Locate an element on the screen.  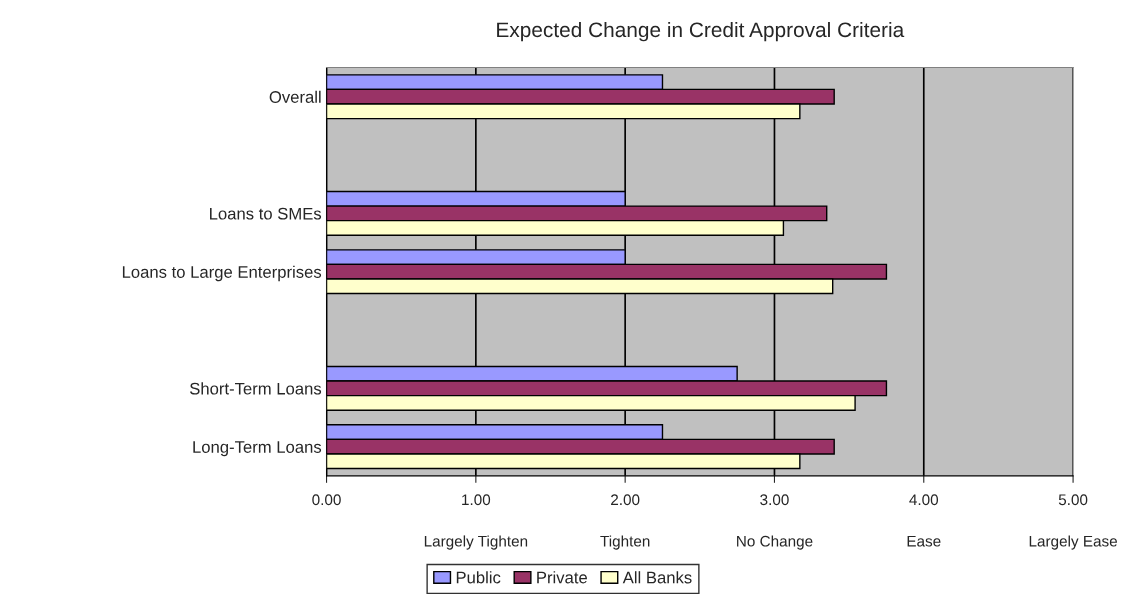
legend-label: Private is located at coordinates (562, 577).